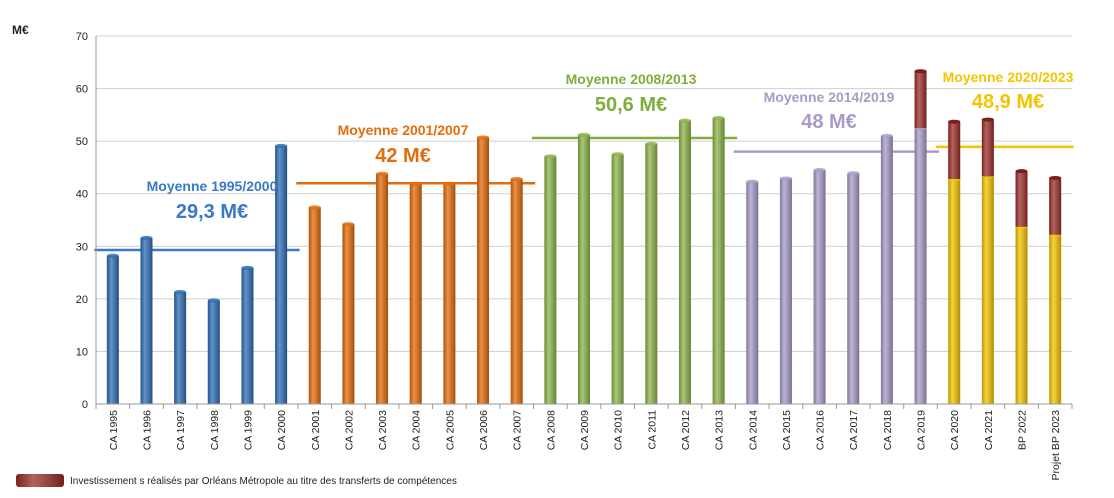  What do you see at coordinates (955, 430) in the screenshot?
I see `x-category-label: CA 2020` at bounding box center [955, 430].